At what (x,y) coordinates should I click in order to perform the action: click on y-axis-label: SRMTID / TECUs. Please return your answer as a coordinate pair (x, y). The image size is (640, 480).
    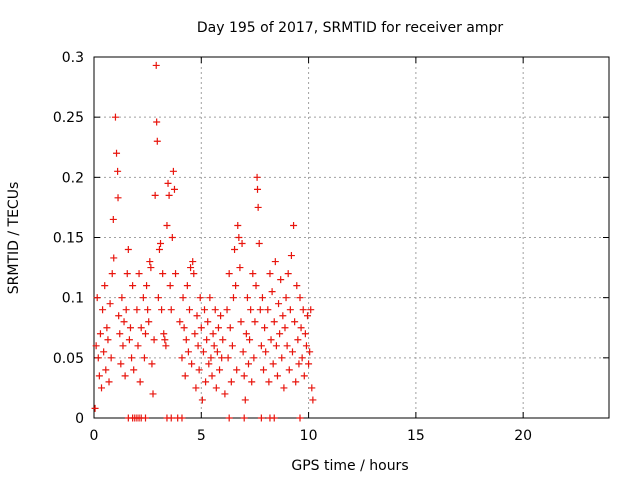
    Looking at the image, I should click on (14, 238).